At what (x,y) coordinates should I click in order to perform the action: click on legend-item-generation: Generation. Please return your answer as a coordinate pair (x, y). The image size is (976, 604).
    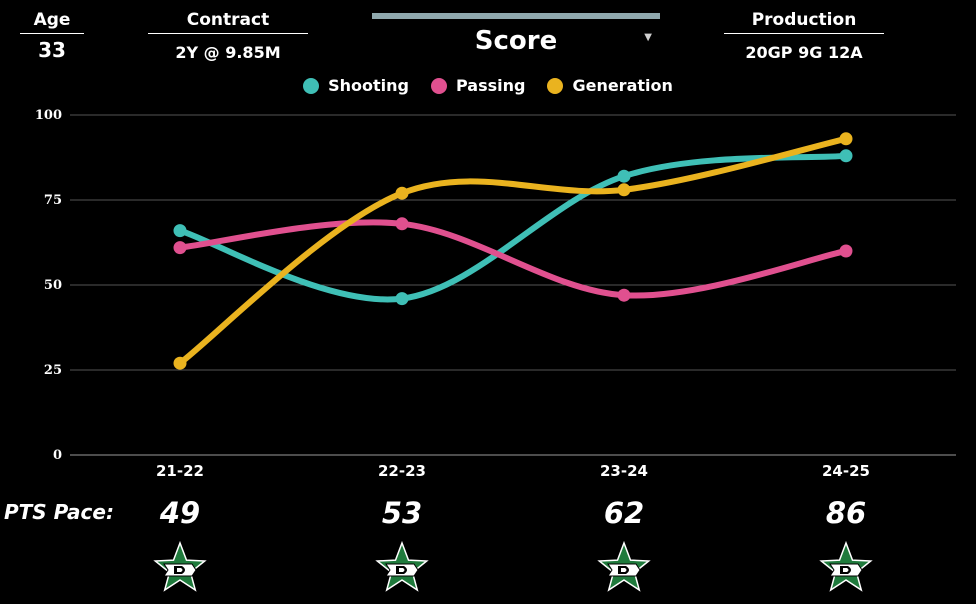
    Looking at the image, I should click on (610, 85).